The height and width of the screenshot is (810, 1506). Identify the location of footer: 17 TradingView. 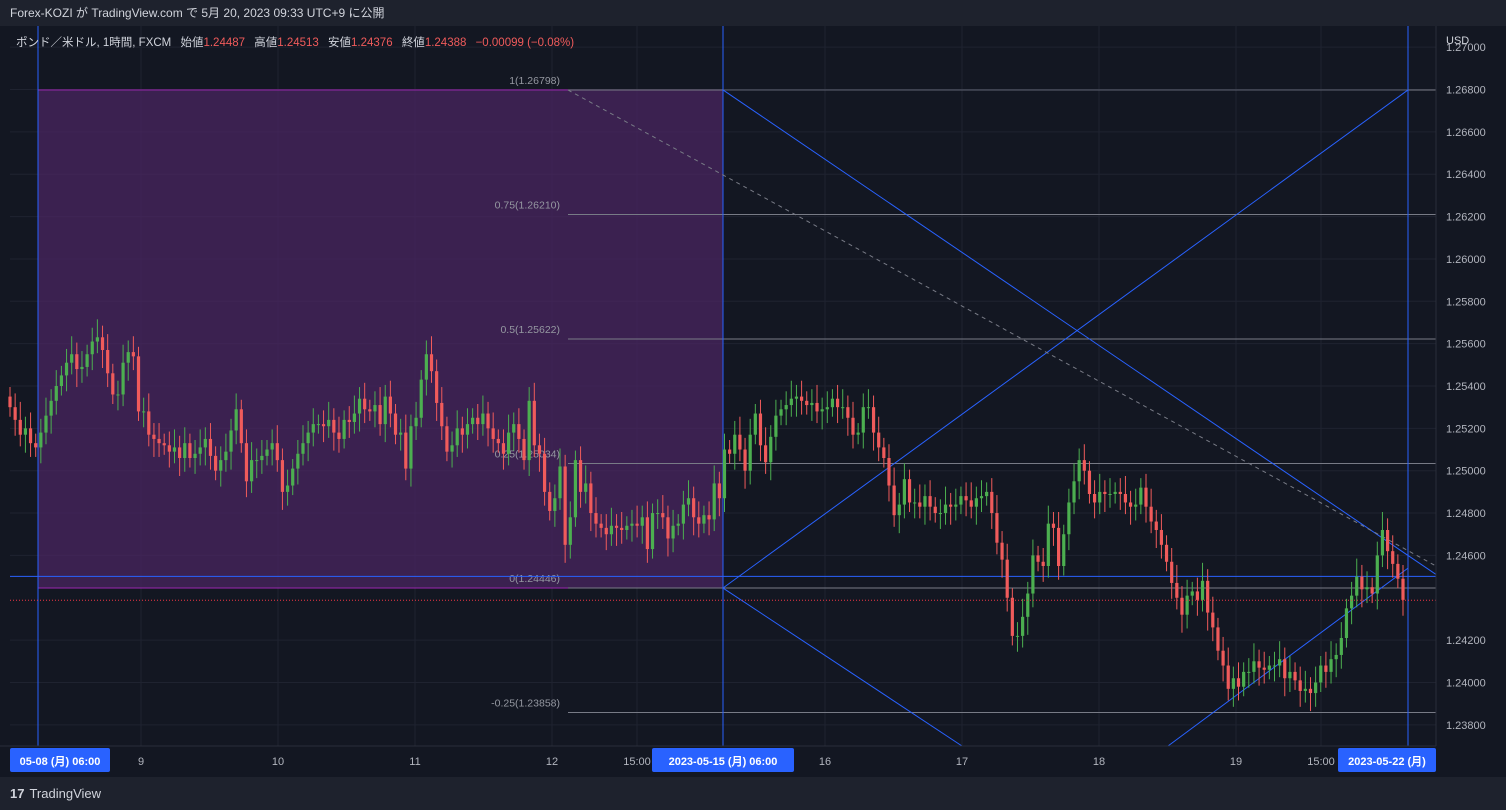
(753, 793).